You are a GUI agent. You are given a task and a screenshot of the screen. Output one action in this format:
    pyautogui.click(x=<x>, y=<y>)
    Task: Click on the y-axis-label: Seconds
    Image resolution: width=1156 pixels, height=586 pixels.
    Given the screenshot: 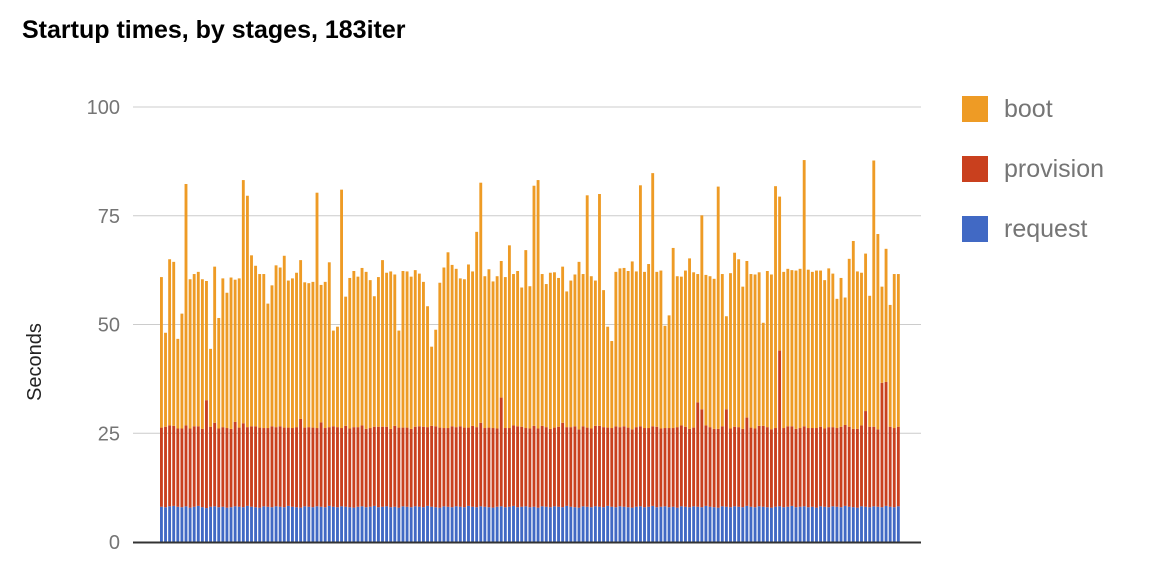 What is the action you would take?
    pyautogui.click(x=35, y=362)
    